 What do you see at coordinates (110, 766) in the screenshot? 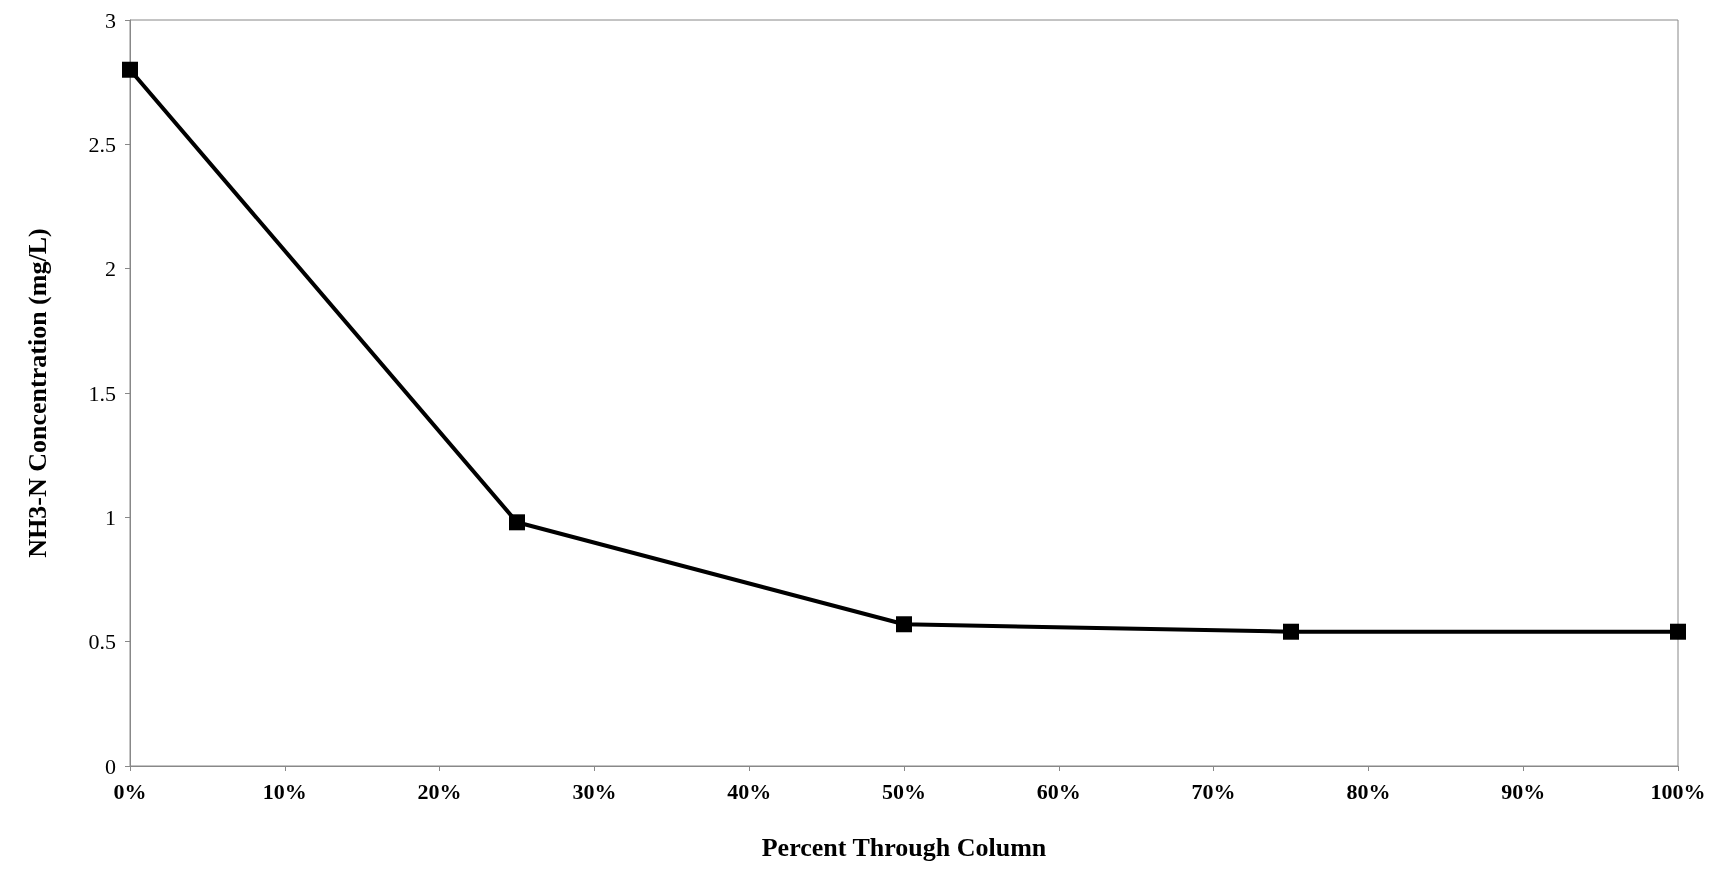
I see `y-tick-label: 0` at bounding box center [110, 766].